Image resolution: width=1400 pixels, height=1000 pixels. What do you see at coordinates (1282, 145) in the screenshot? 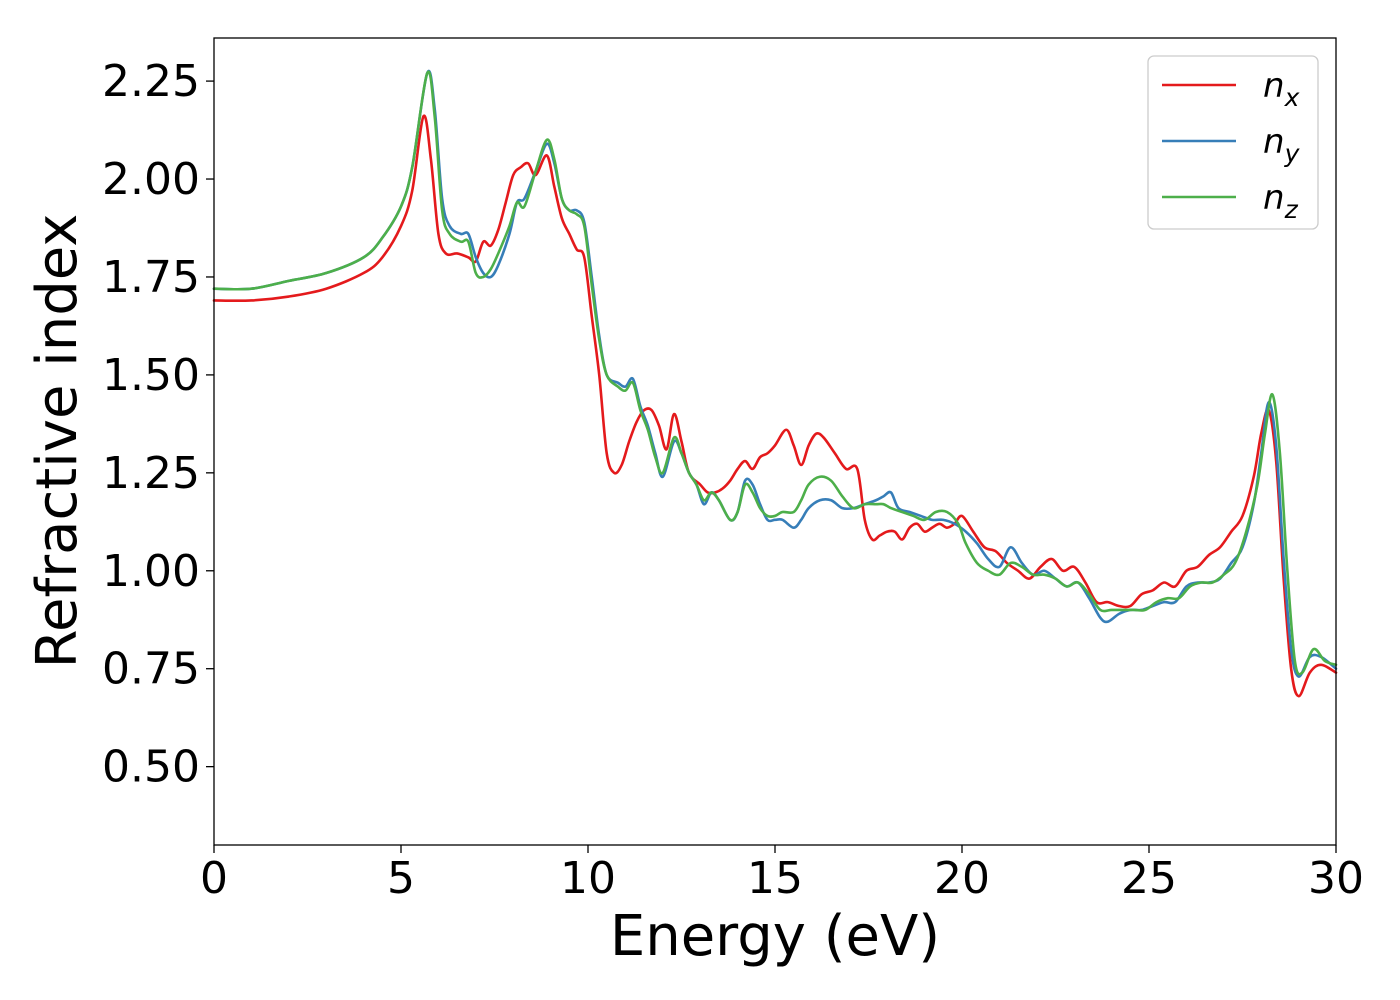
I see `legend-label-ny: ny` at bounding box center [1282, 145].